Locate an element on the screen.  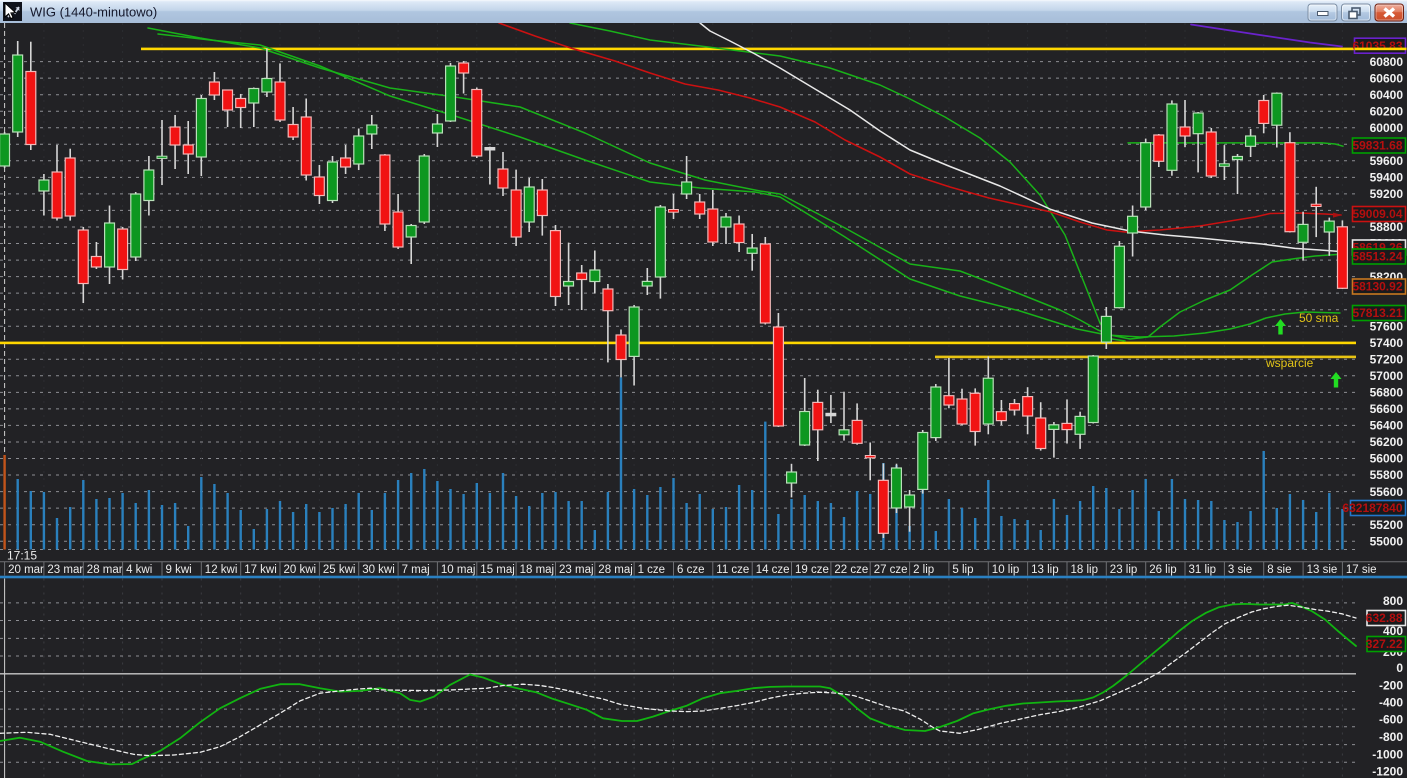
svg-text: 56200 is located at coordinates (1387, 442).